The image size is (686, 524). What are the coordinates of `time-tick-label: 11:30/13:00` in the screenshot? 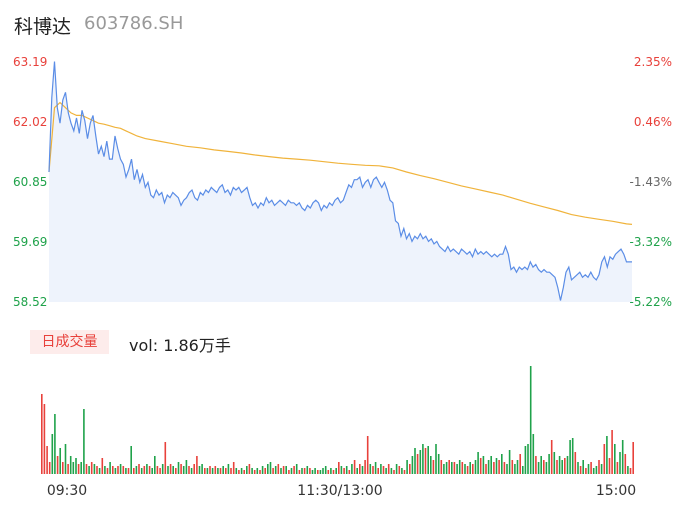 It's located at (339, 491).